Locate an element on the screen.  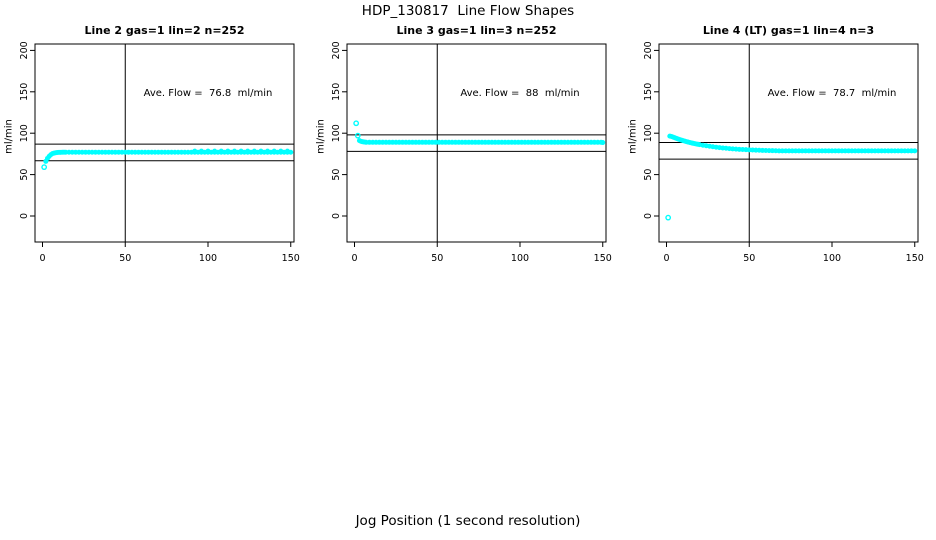
plot-canvas-1: 0 50 100 150 0 50 100 150 200 is located at coordinates (471, 152).